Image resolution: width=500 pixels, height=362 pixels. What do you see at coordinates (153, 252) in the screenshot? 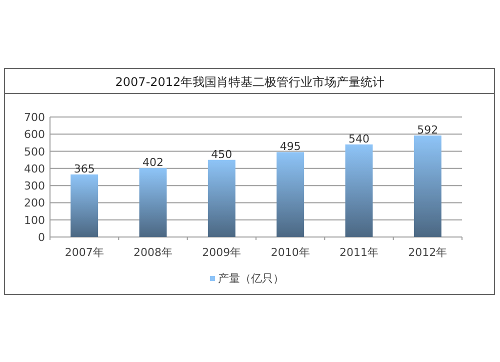
I see `x-tick-label: 2008年` at bounding box center [153, 252].